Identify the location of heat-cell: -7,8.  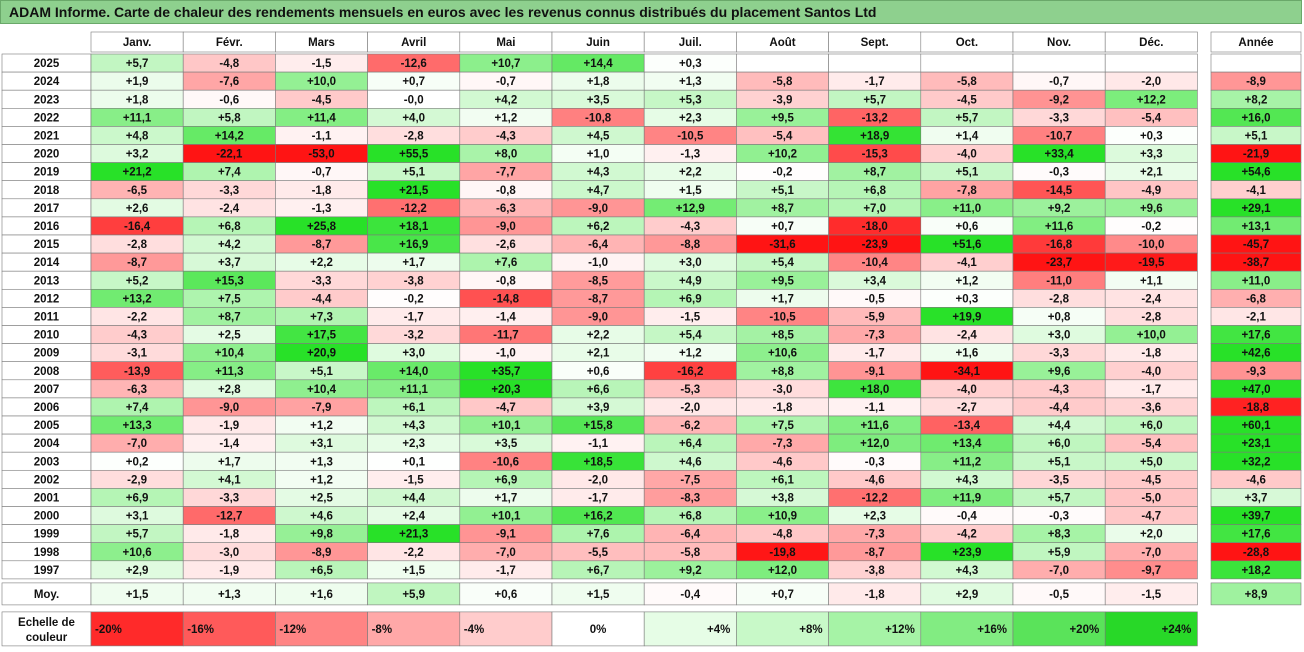
(967, 191).